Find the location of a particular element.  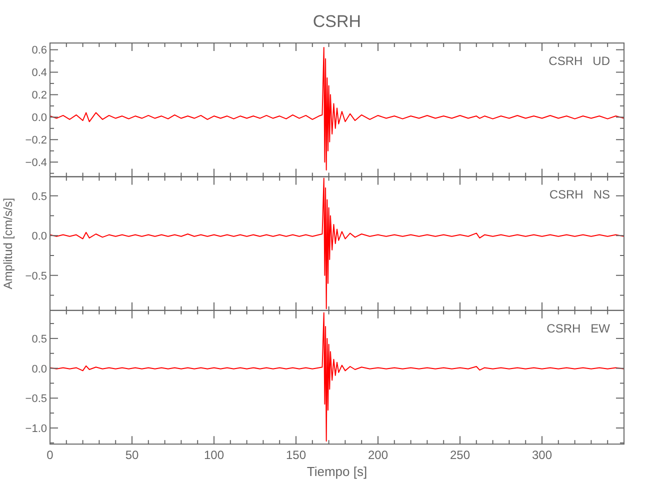

x-tick-label: 150 is located at coordinates (296, 455).